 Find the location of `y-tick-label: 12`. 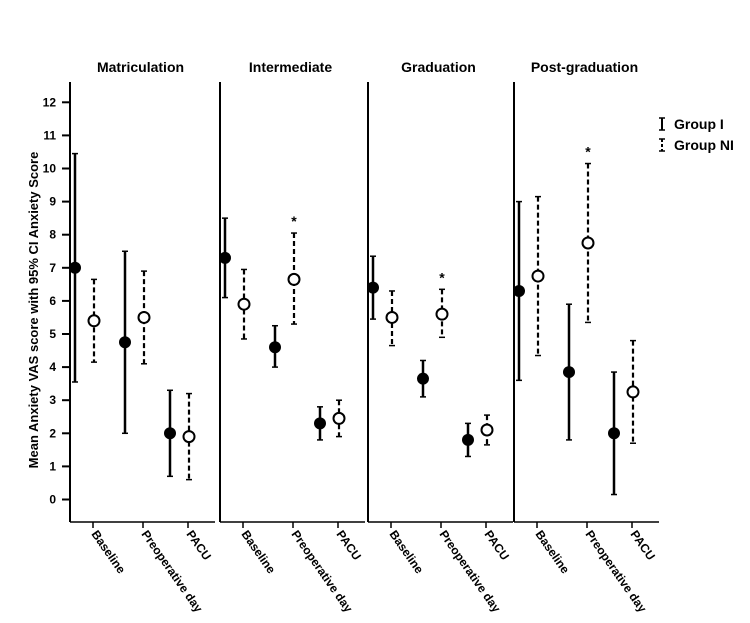

y-tick-label: 12 is located at coordinates (50, 102).